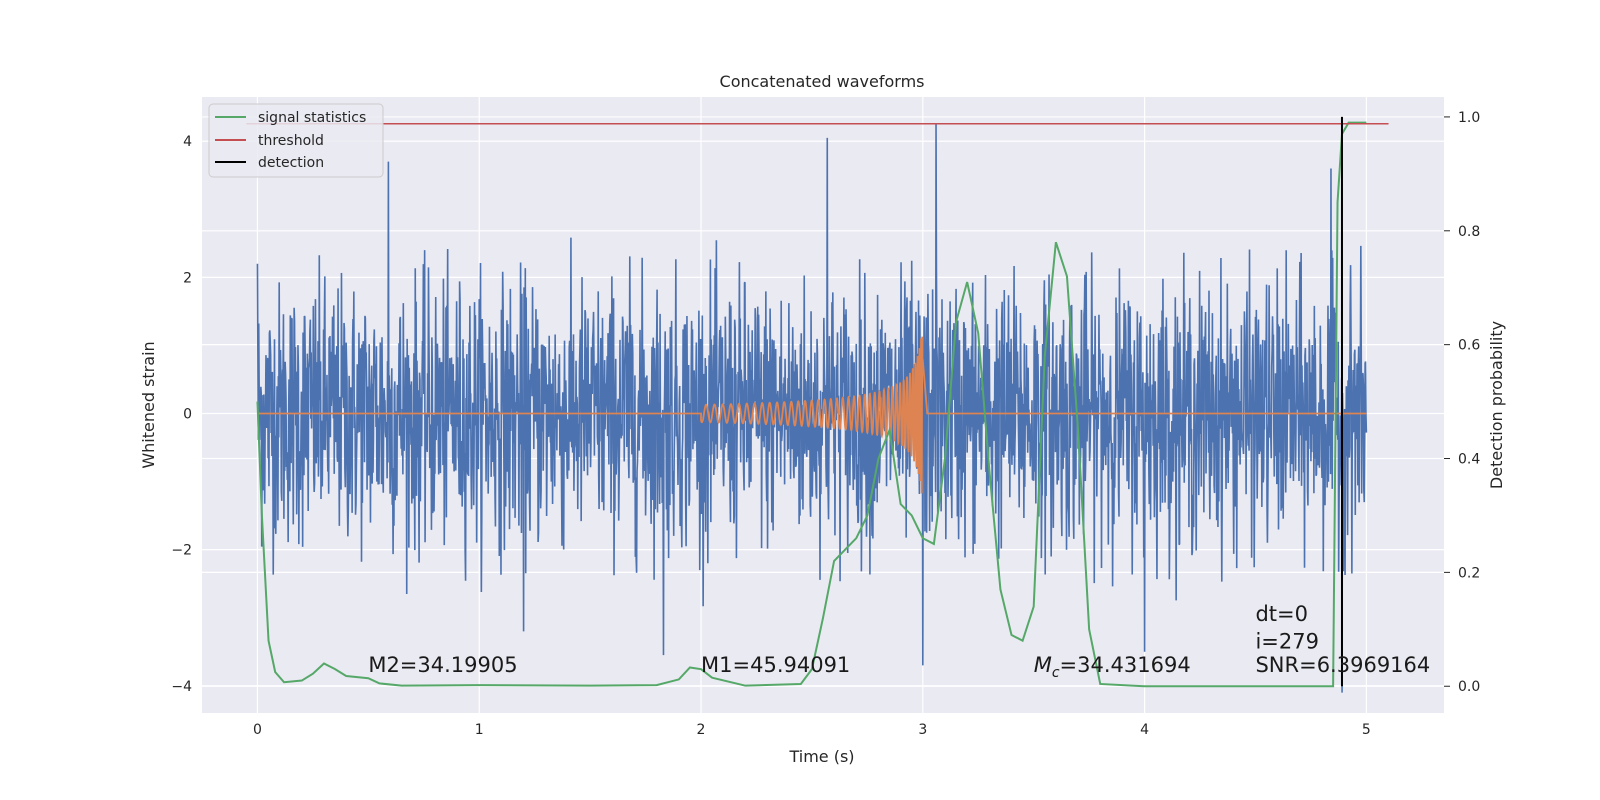 This screenshot has height=800, width=1600. I want to click on y-tick-label: −4, so click(181, 687).